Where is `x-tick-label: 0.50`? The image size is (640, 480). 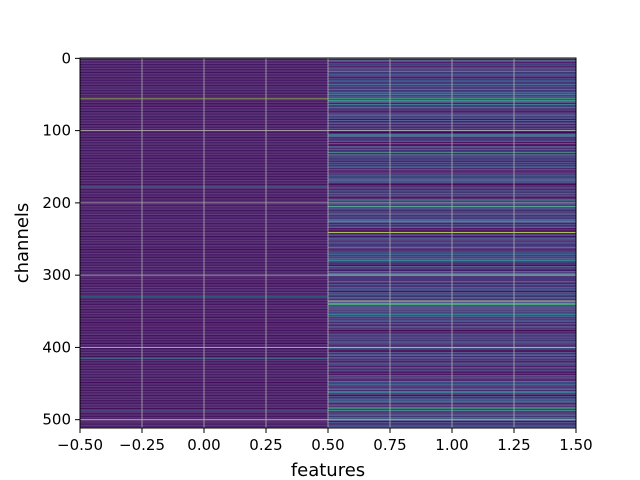
x-tick-label: 0.50 is located at coordinates (327, 445).